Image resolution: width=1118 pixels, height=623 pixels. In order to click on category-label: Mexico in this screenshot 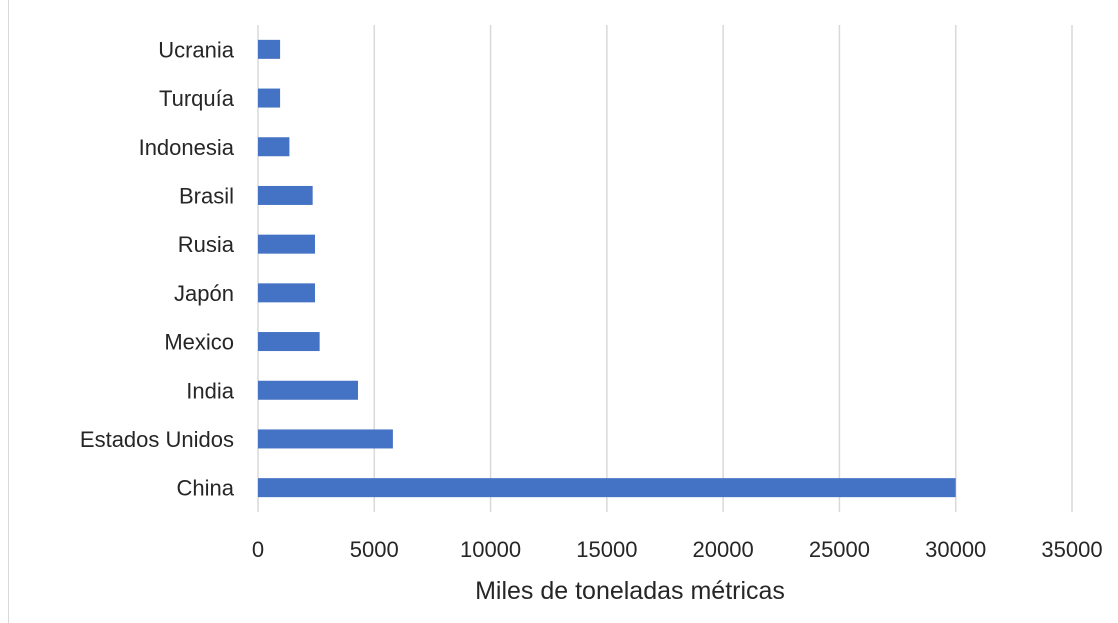, I will do `click(199, 342)`.